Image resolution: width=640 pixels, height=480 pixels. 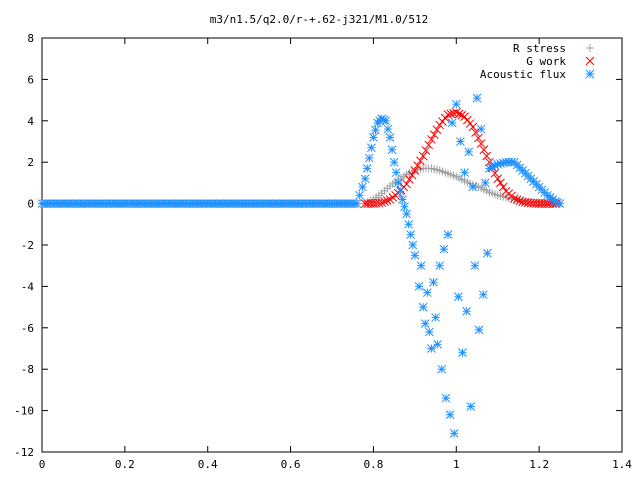 I want to click on y-tick-label: -4, so click(x=28, y=286).